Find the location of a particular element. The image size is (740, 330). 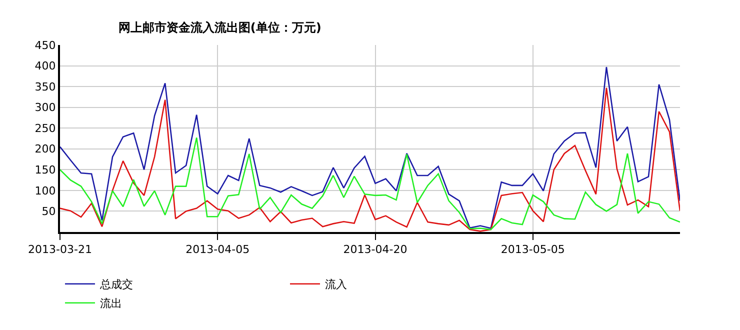

legend-label: 流出 is located at coordinates (111, 303).